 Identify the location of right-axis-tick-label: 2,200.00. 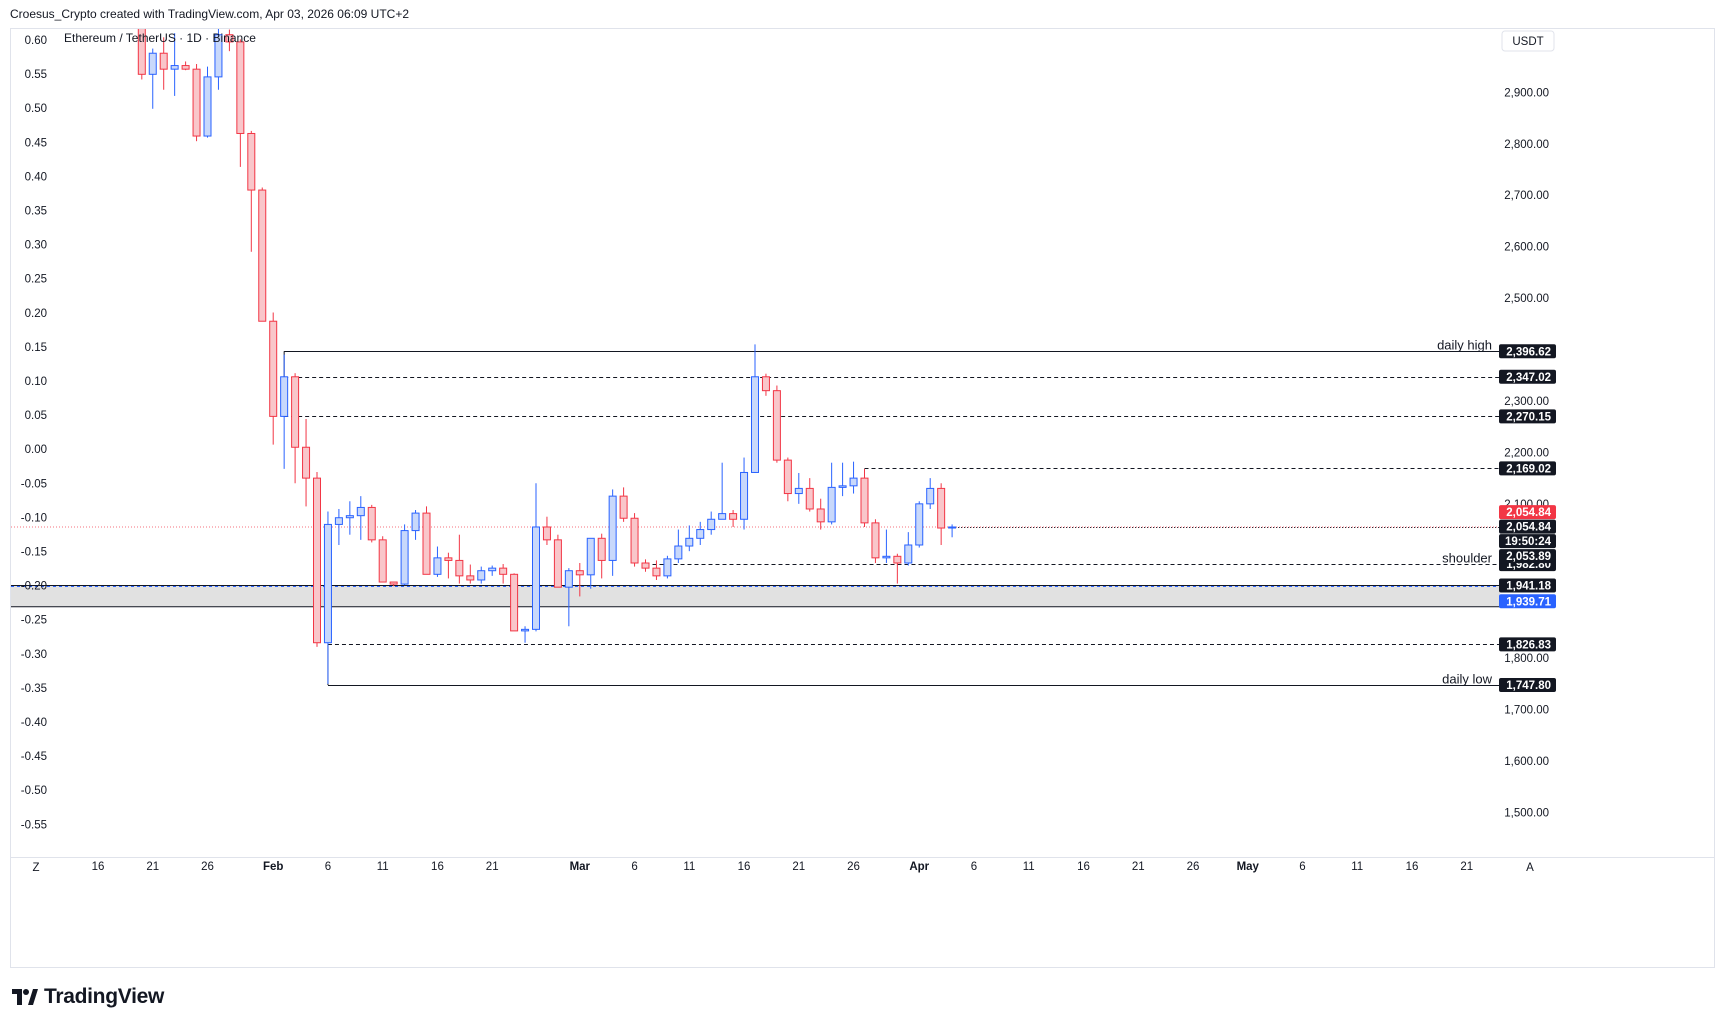
(1526, 453).